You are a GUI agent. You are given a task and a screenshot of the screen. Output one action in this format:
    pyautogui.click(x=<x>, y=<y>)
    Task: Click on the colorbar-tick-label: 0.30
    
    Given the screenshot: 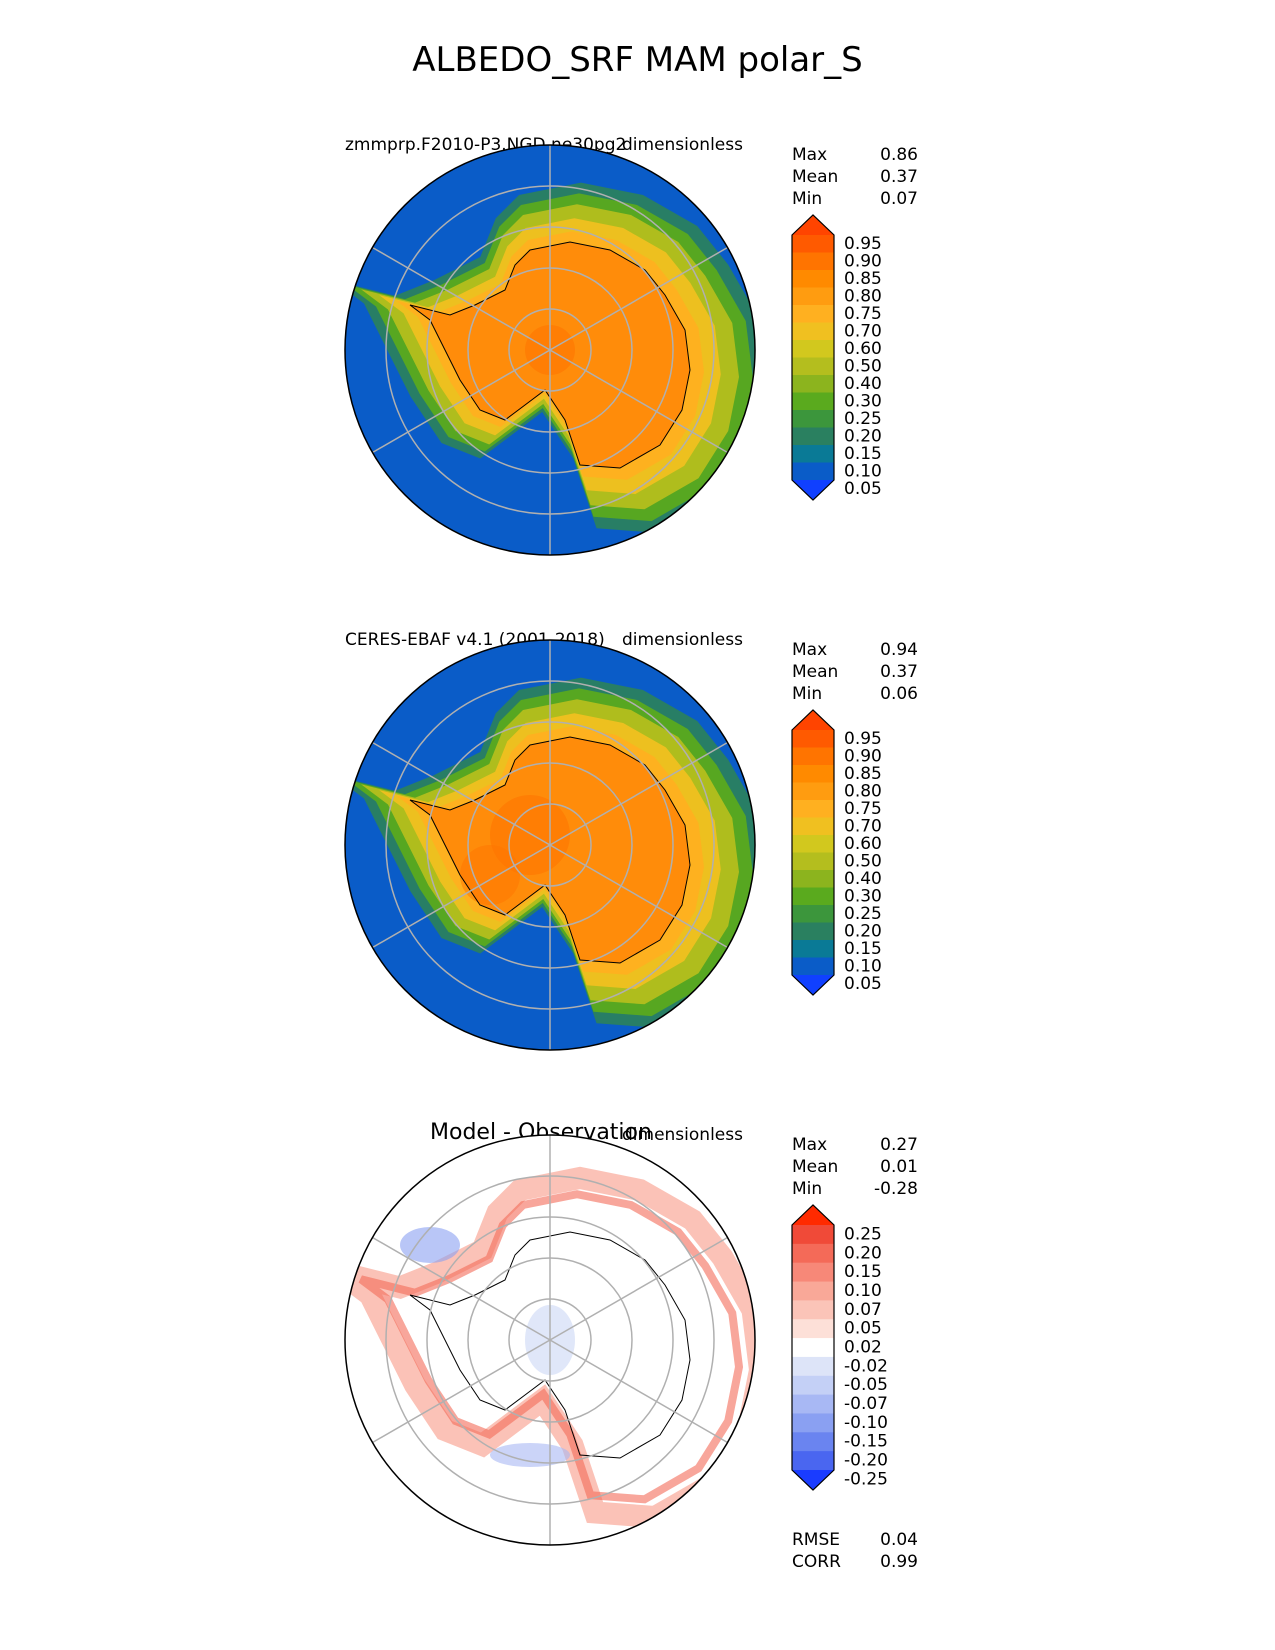 What is the action you would take?
    pyautogui.click(x=863, y=896)
    